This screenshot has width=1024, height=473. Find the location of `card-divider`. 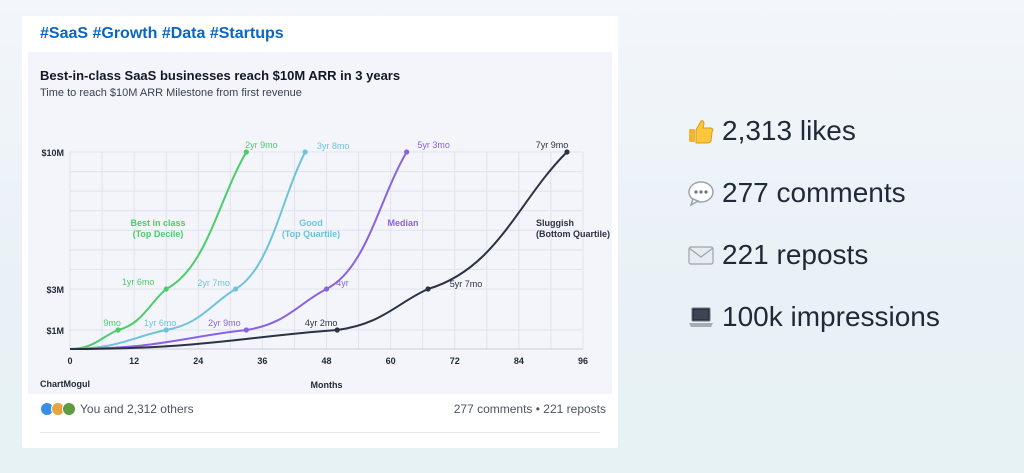

card-divider is located at coordinates (320, 432).